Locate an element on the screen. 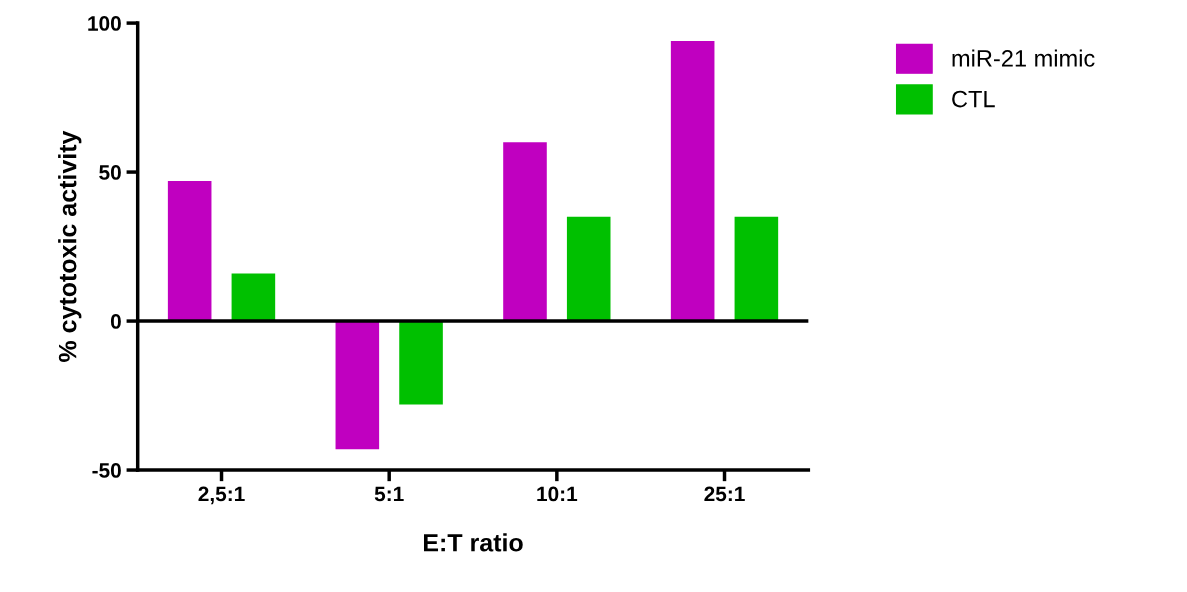 This screenshot has height=592, width=1187. x-tick-label: 10:1 is located at coordinates (557, 494).